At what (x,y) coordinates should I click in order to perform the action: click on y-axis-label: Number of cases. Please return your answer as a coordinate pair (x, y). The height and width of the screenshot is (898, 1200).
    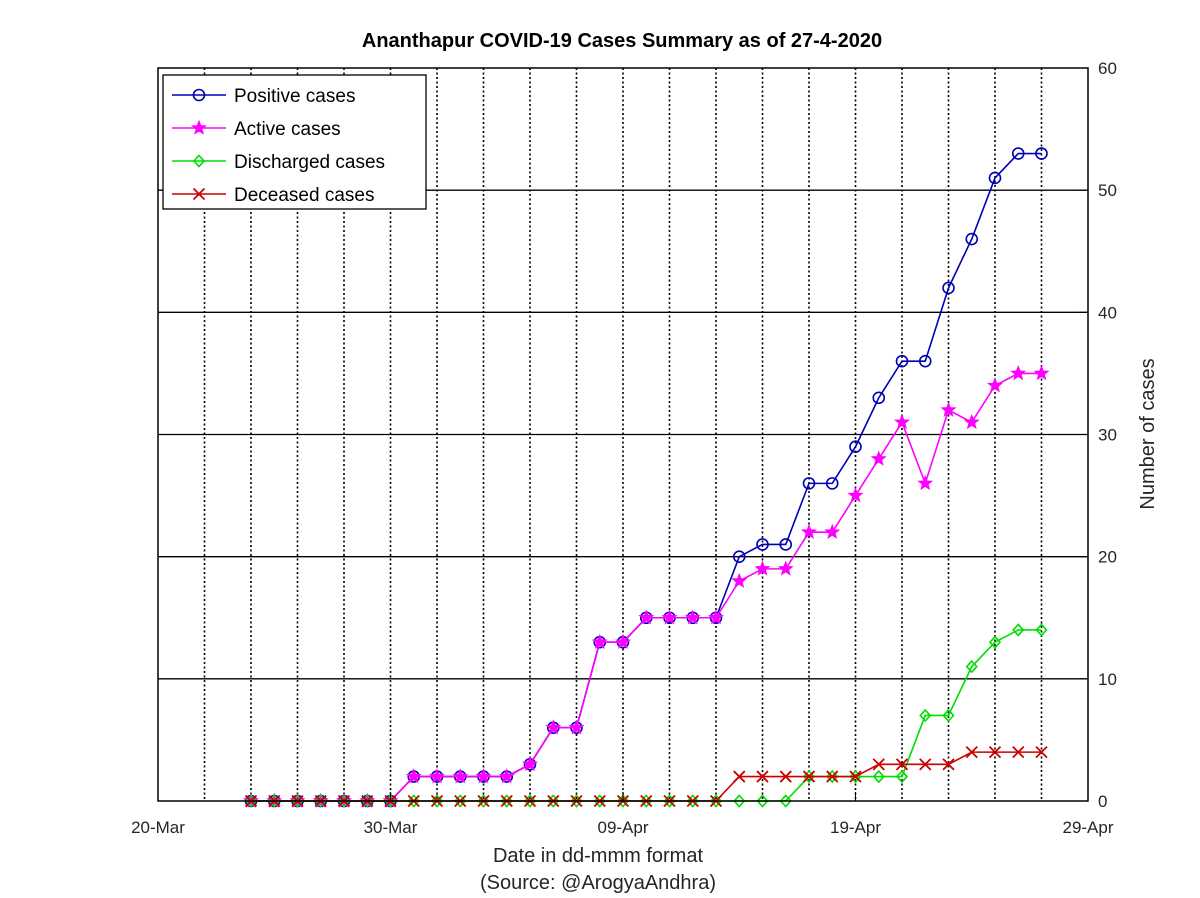
    Looking at the image, I should click on (1148, 433).